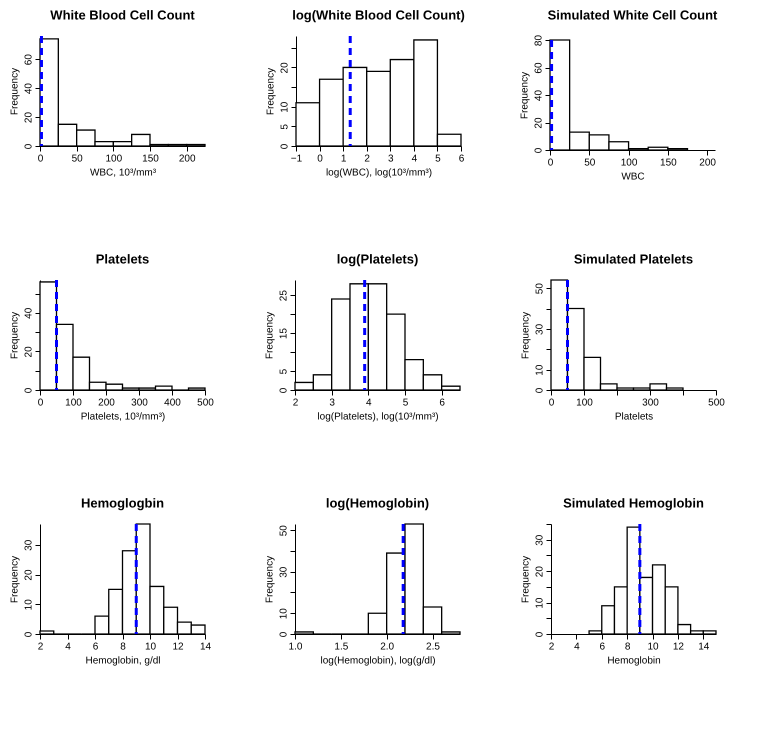  Describe the element at coordinates (343, 159) in the screenshot. I see `x-tick-label: 1` at that location.